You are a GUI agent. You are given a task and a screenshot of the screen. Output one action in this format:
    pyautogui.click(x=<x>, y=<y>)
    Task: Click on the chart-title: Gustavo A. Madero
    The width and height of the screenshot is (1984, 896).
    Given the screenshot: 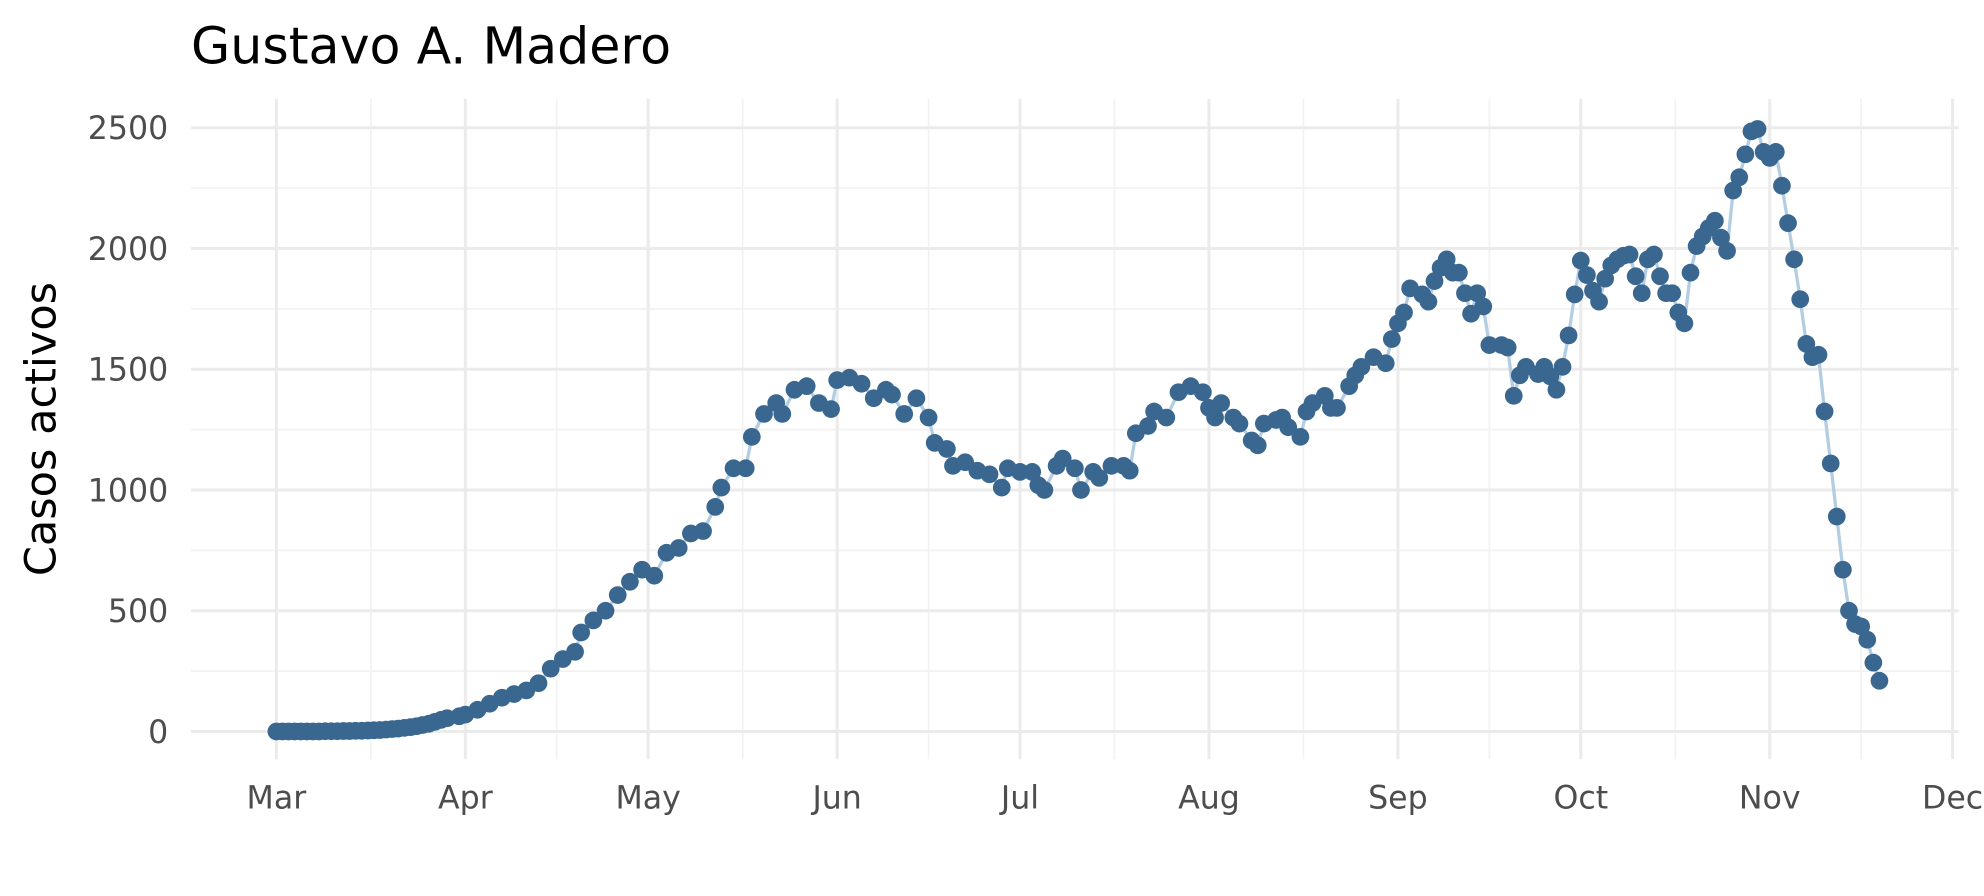 What is the action you would take?
    pyautogui.click(x=431, y=45)
    